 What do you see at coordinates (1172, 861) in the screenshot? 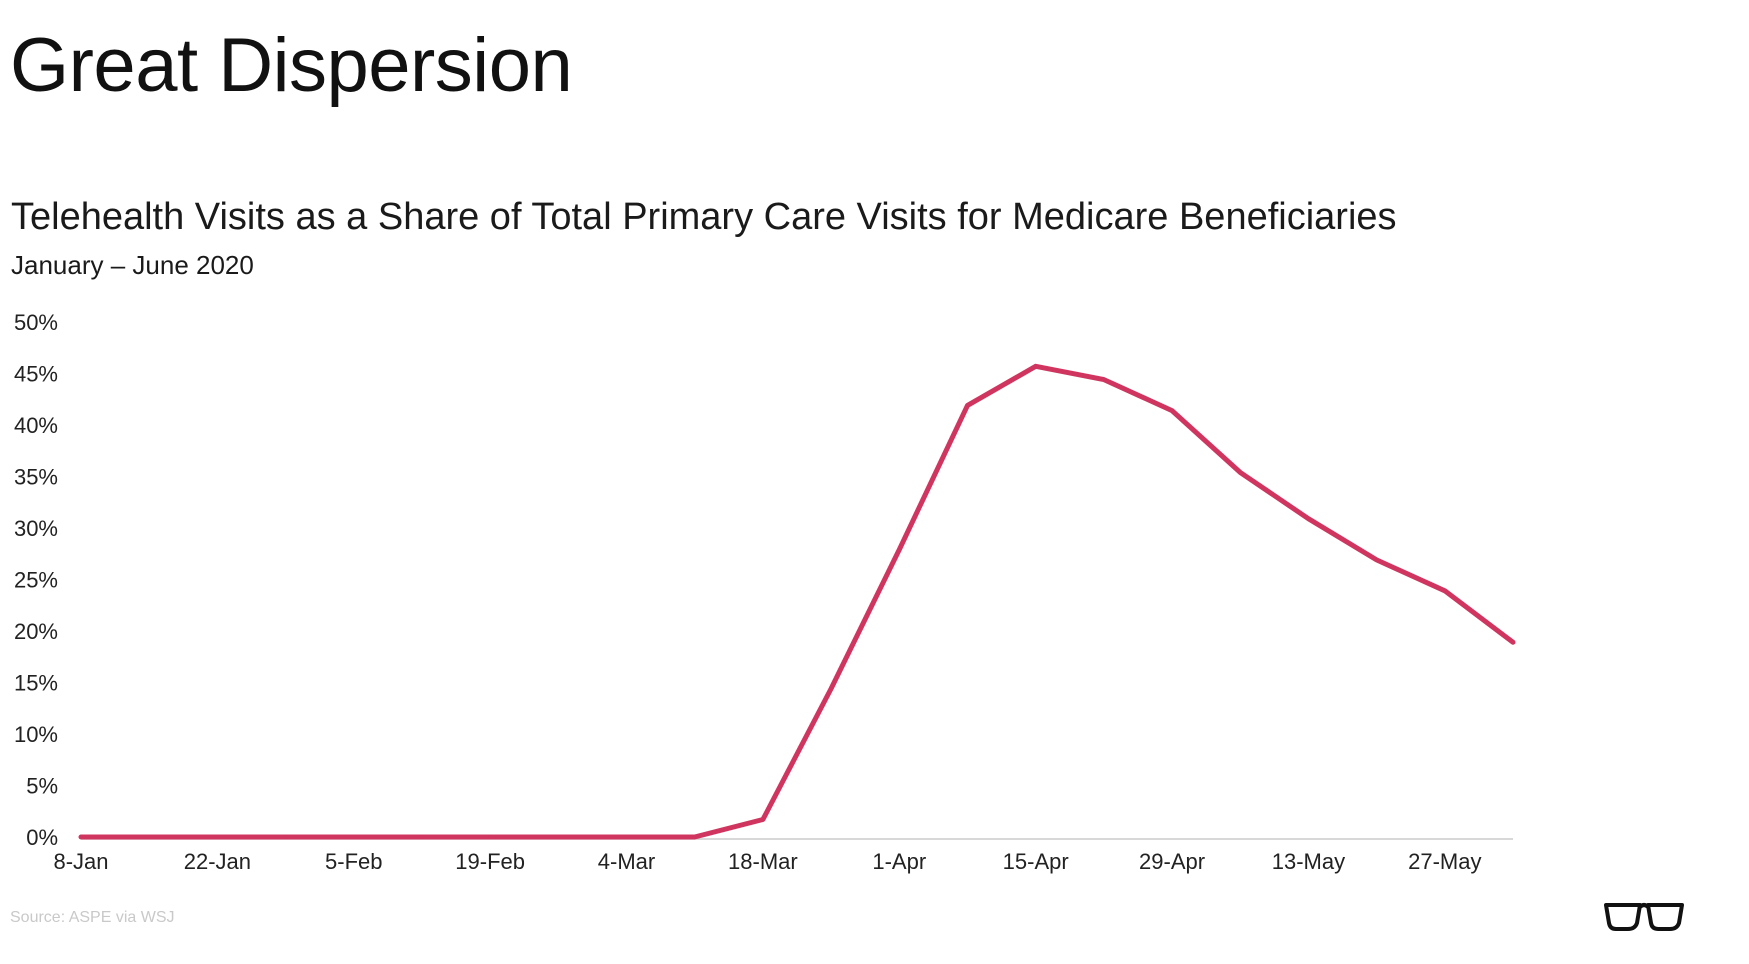
I see `x-tick-label: 29-Apr` at bounding box center [1172, 861].